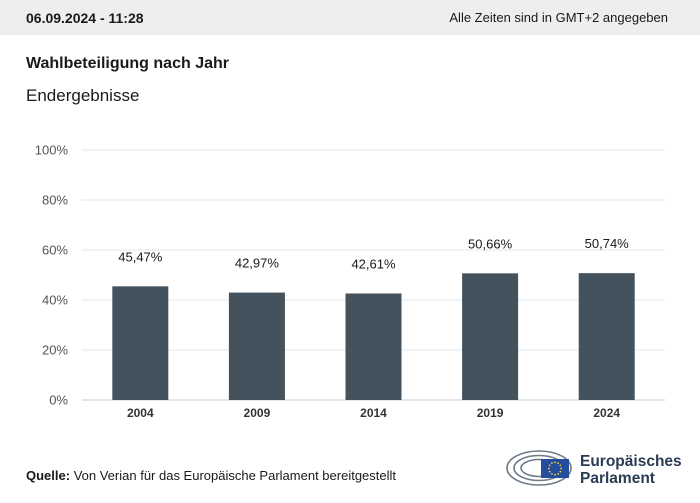  What do you see at coordinates (127, 63) in the screenshot?
I see `chart-title: Wahlbeteiligung nach Jahr` at bounding box center [127, 63].